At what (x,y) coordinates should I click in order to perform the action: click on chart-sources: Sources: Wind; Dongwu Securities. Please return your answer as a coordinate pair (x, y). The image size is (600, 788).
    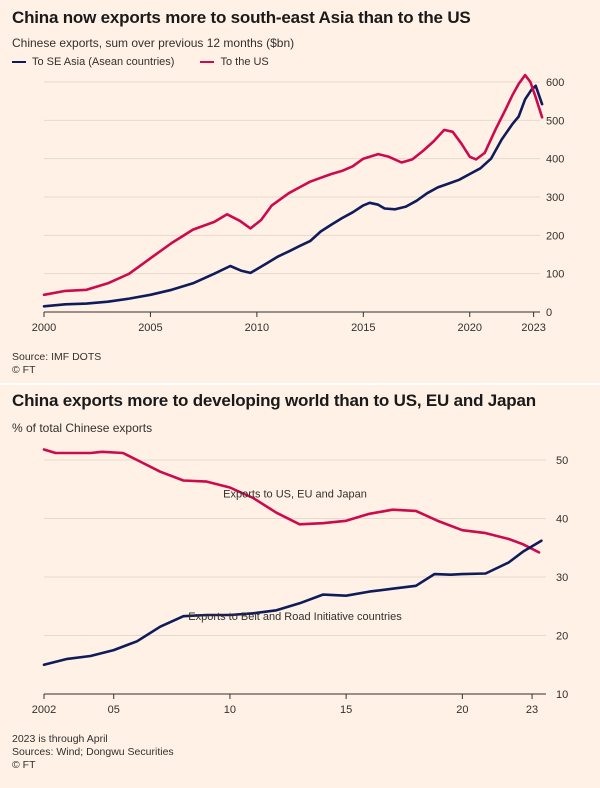
    Looking at the image, I should click on (93, 752).